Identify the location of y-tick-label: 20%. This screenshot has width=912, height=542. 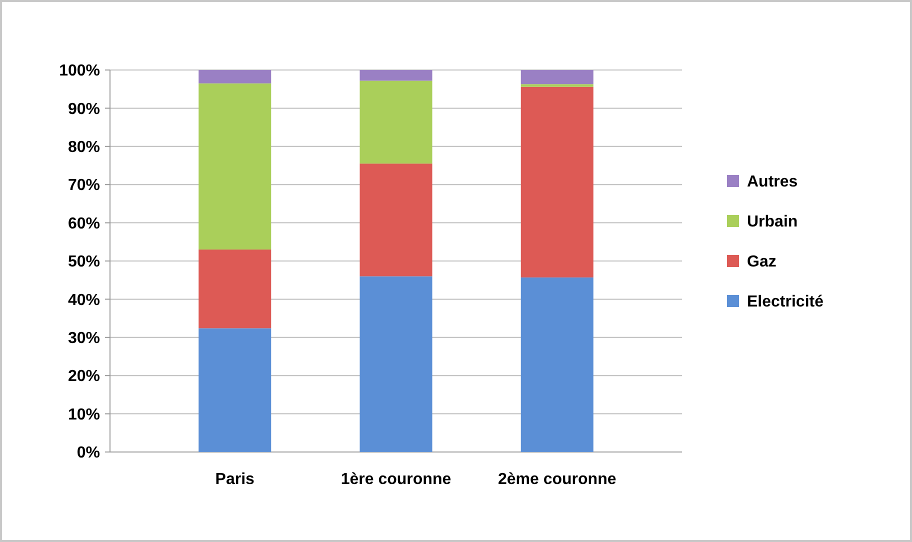
(84, 377).